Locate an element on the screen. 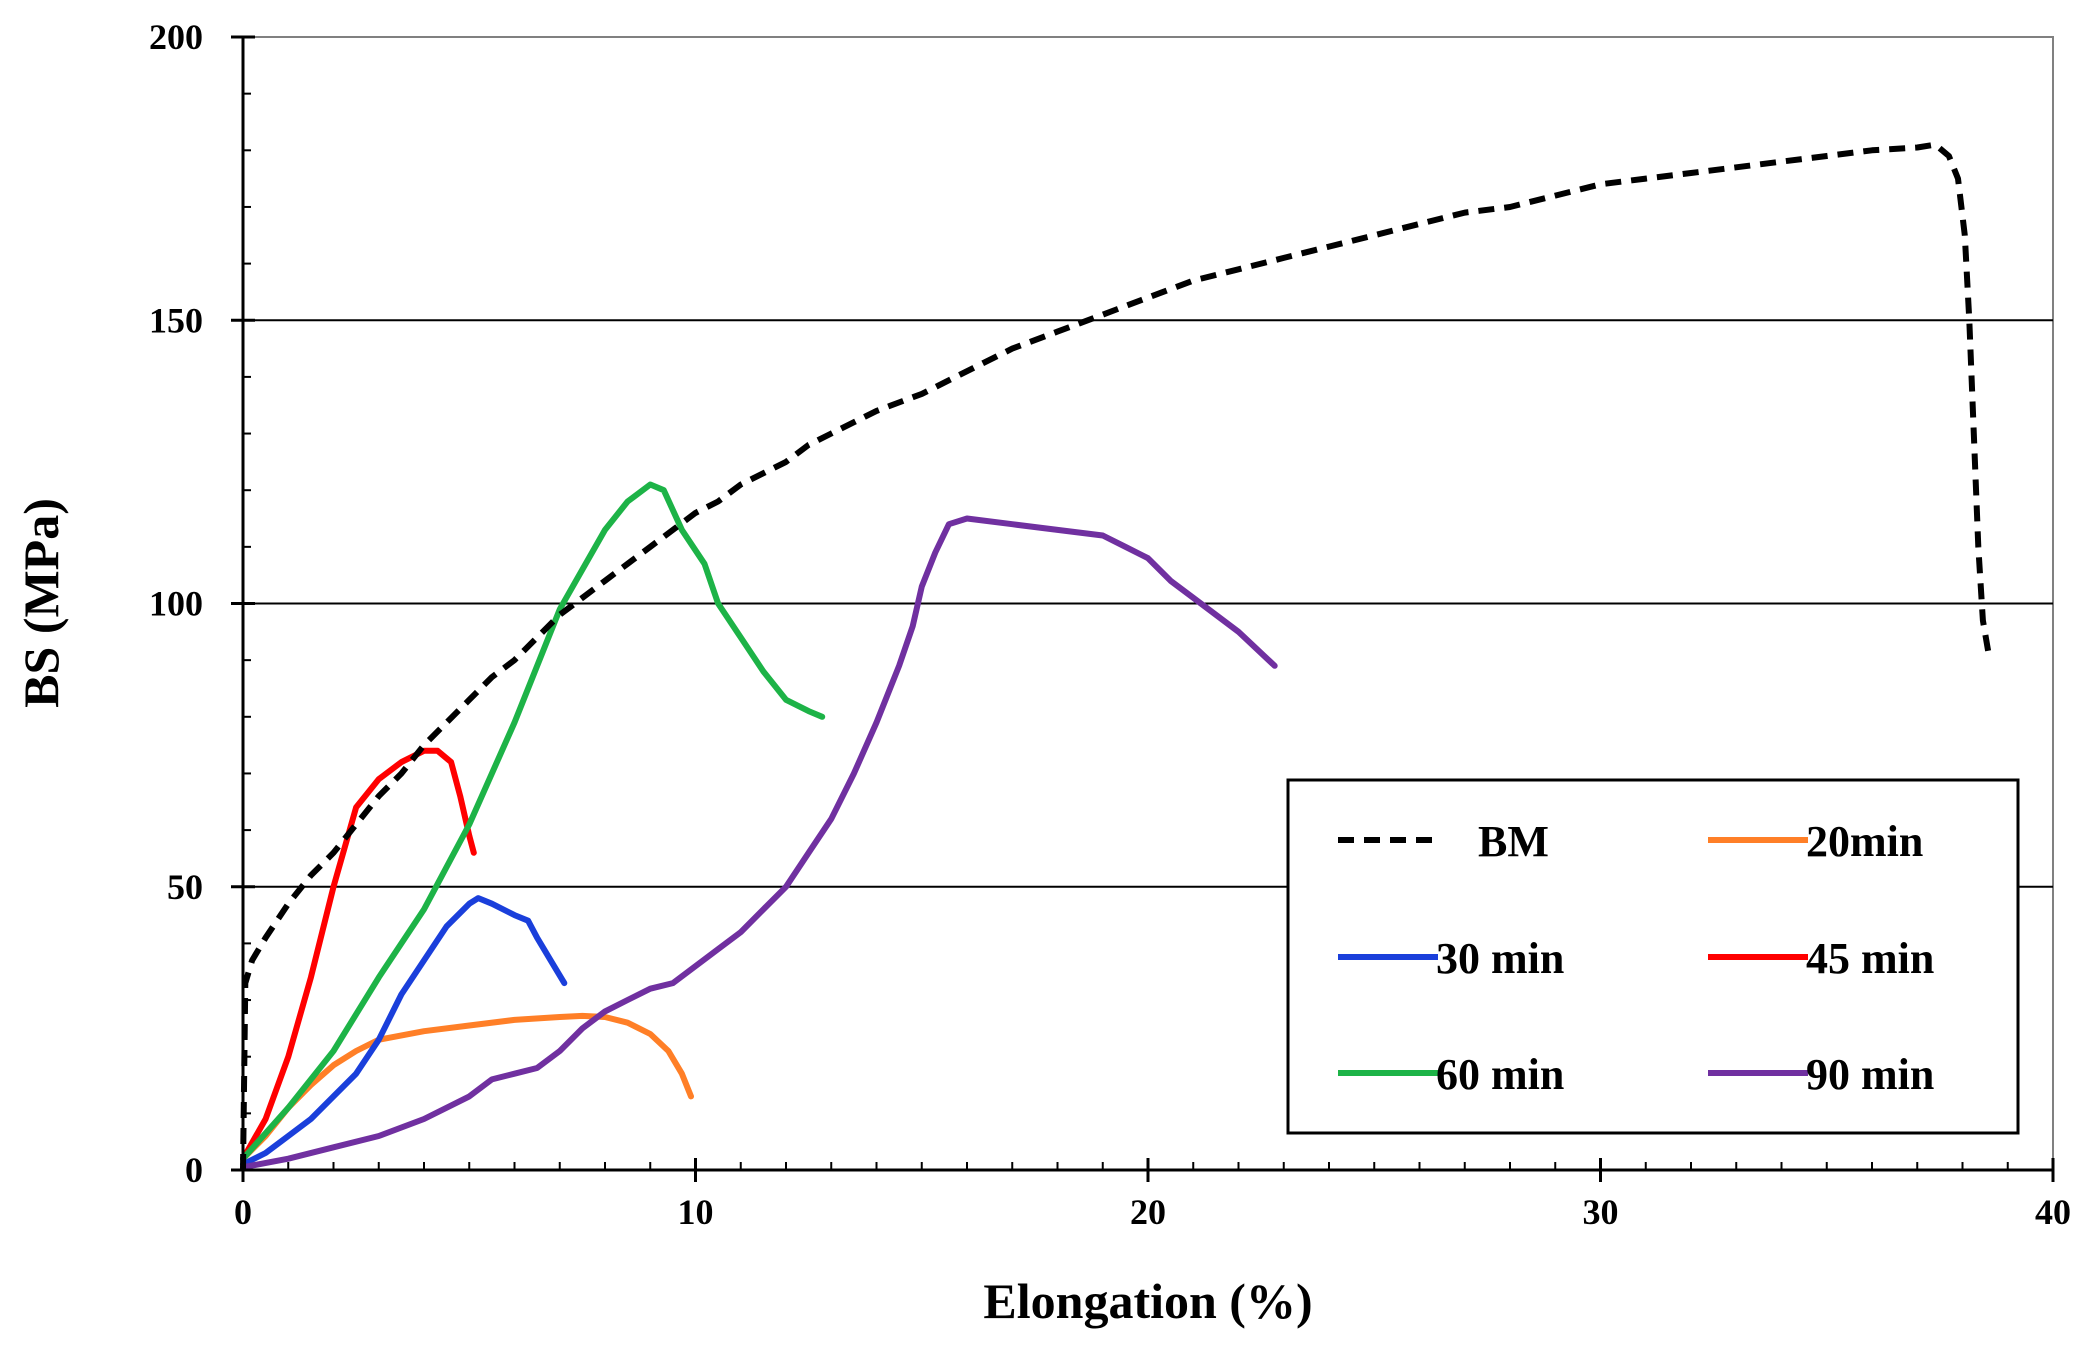 The height and width of the screenshot is (1351, 2092). x-ticks: 0 10 20 30 40 is located at coordinates (1152, 1195).